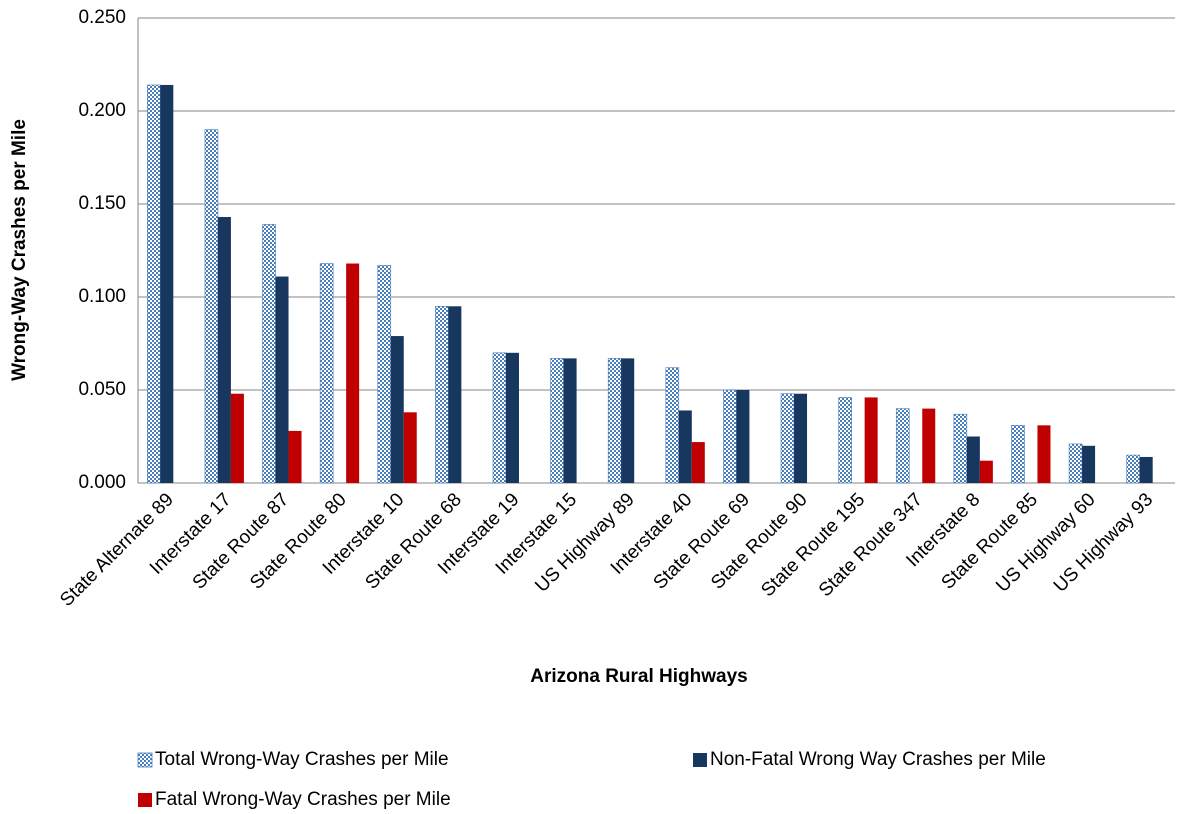 The height and width of the screenshot is (814, 1190). I want to click on x-tick-label: US Highway 93, so click(1103, 542).